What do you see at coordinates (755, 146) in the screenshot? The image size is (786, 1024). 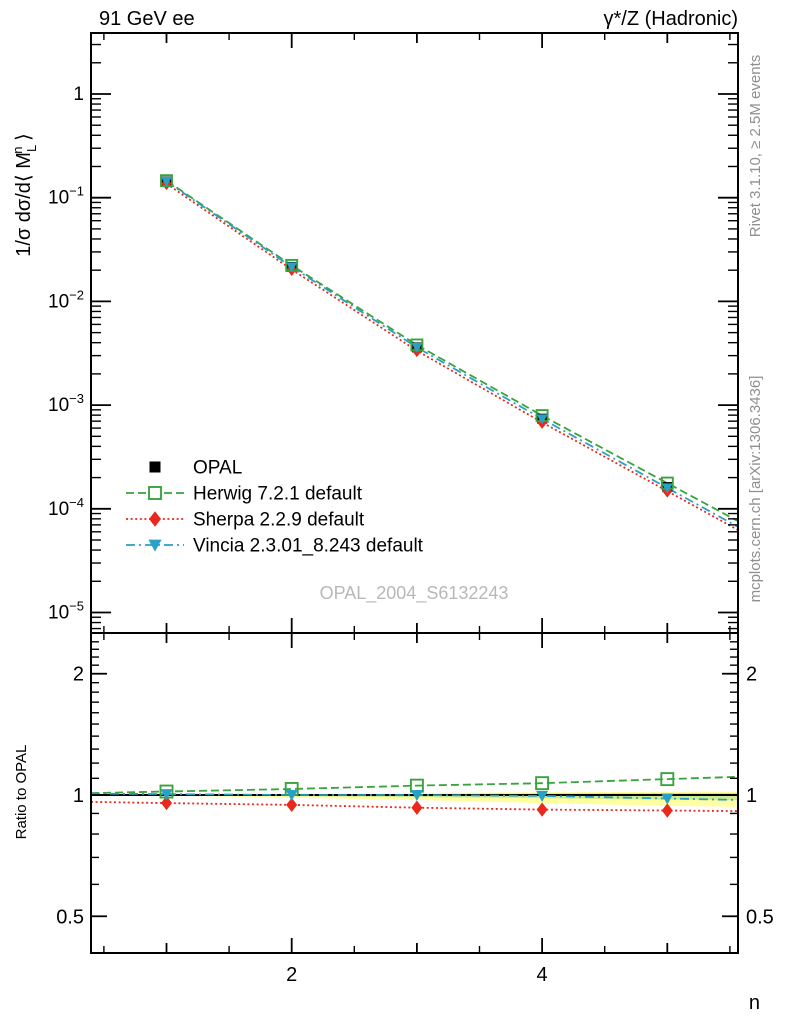 I see `rivet-version-note: Rivet 3.1.10, ≥ 2.5M events` at bounding box center [755, 146].